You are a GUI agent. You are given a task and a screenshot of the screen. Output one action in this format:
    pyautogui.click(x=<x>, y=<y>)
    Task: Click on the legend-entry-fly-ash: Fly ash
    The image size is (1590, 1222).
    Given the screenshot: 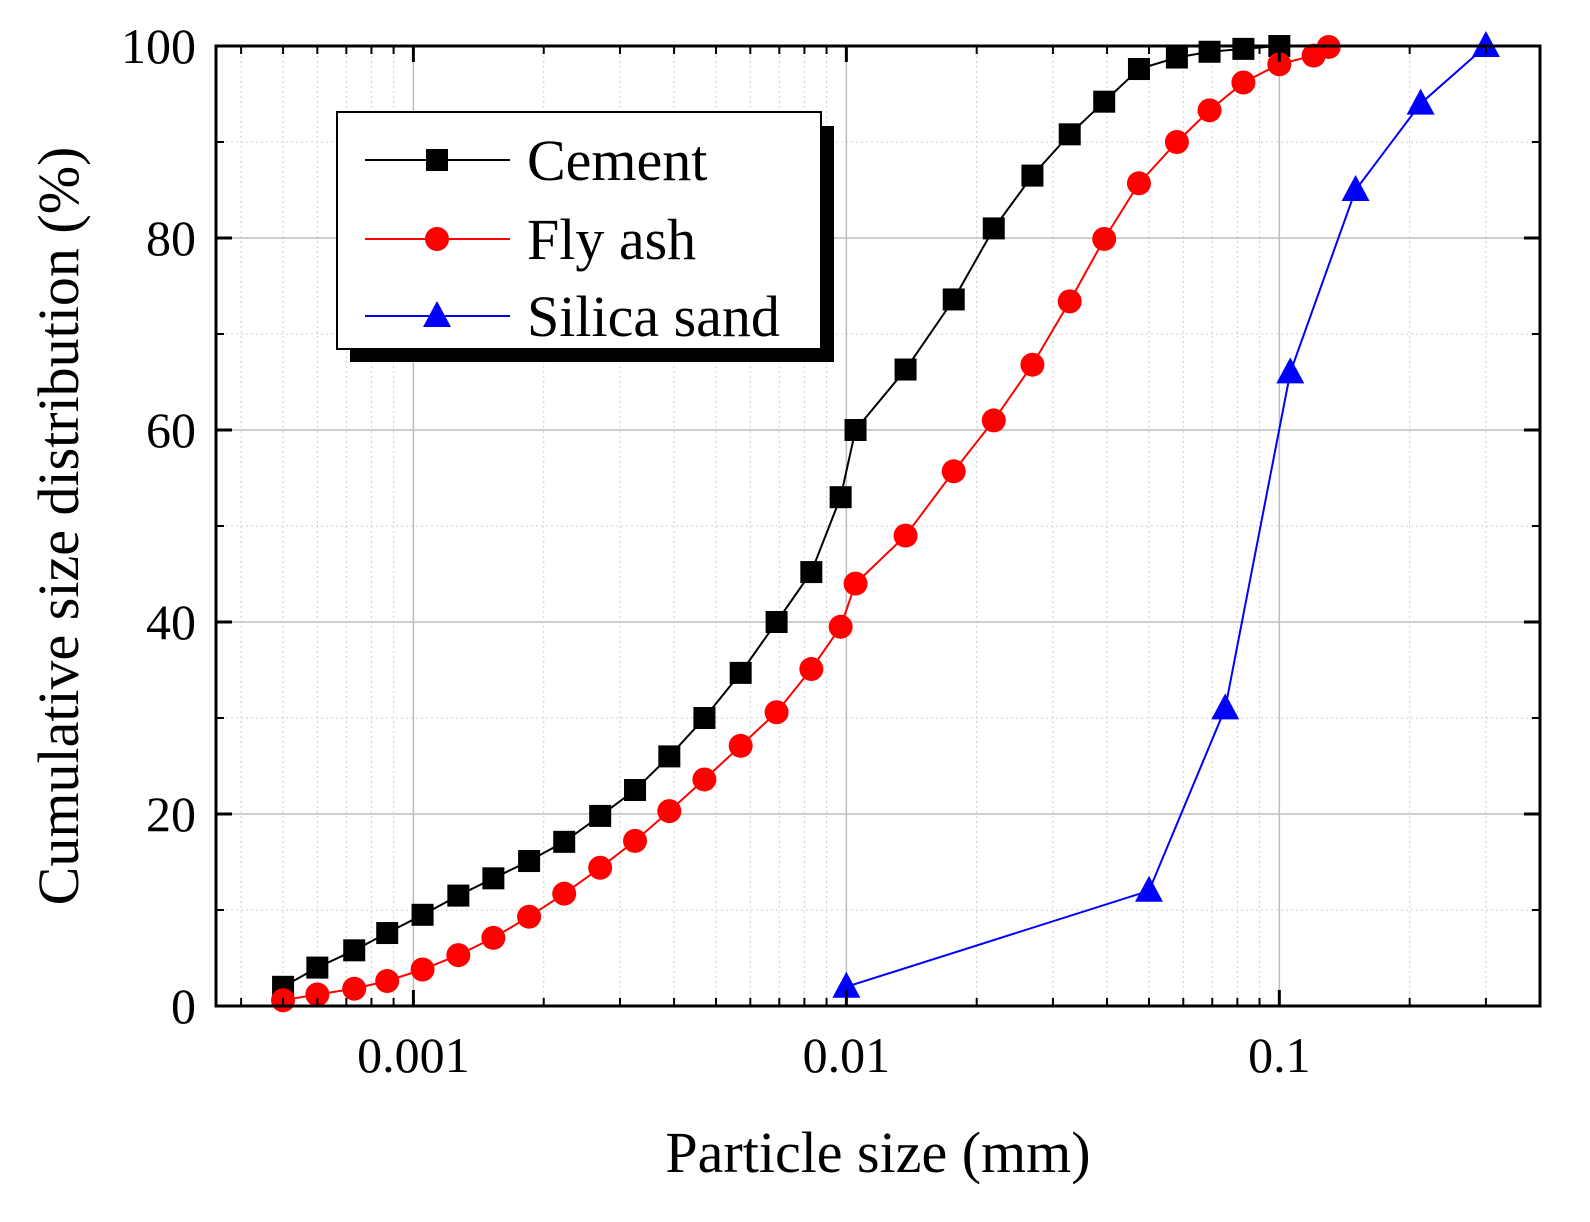 What is the action you would take?
    pyautogui.click(x=530, y=239)
    